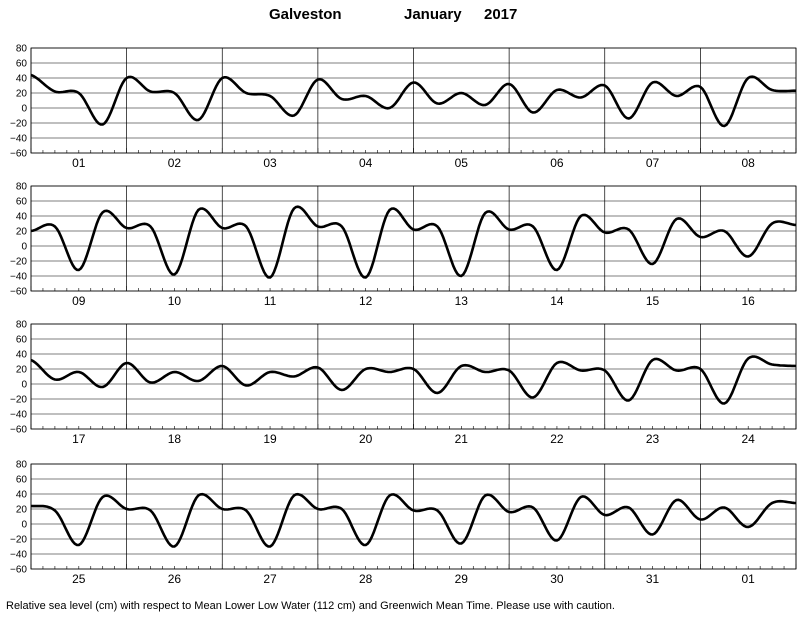  Describe the element at coordinates (653, 301) in the screenshot. I see `day-label: 15` at that location.